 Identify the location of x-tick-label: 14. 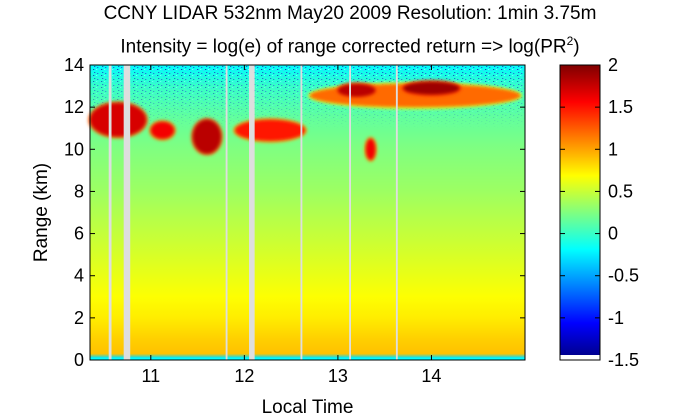
(431, 376).